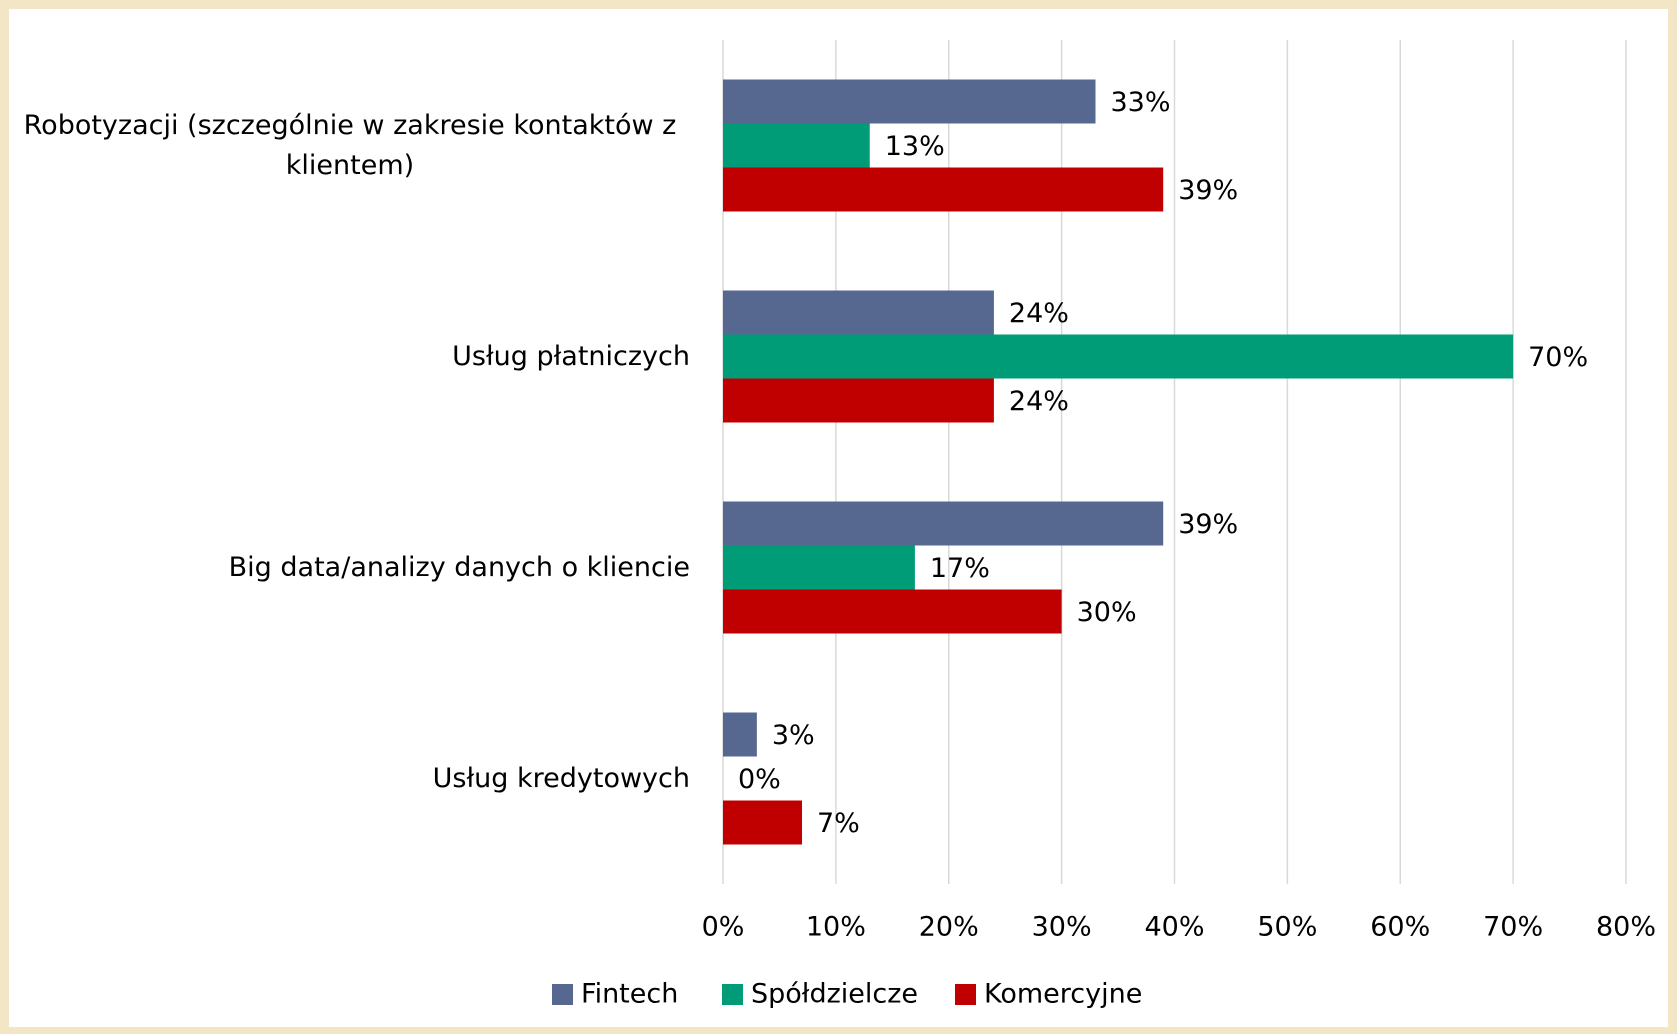 This screenshot has height=1034, width=1677. I want to click on category-text: Usług płatniczych, so click(571, 356).